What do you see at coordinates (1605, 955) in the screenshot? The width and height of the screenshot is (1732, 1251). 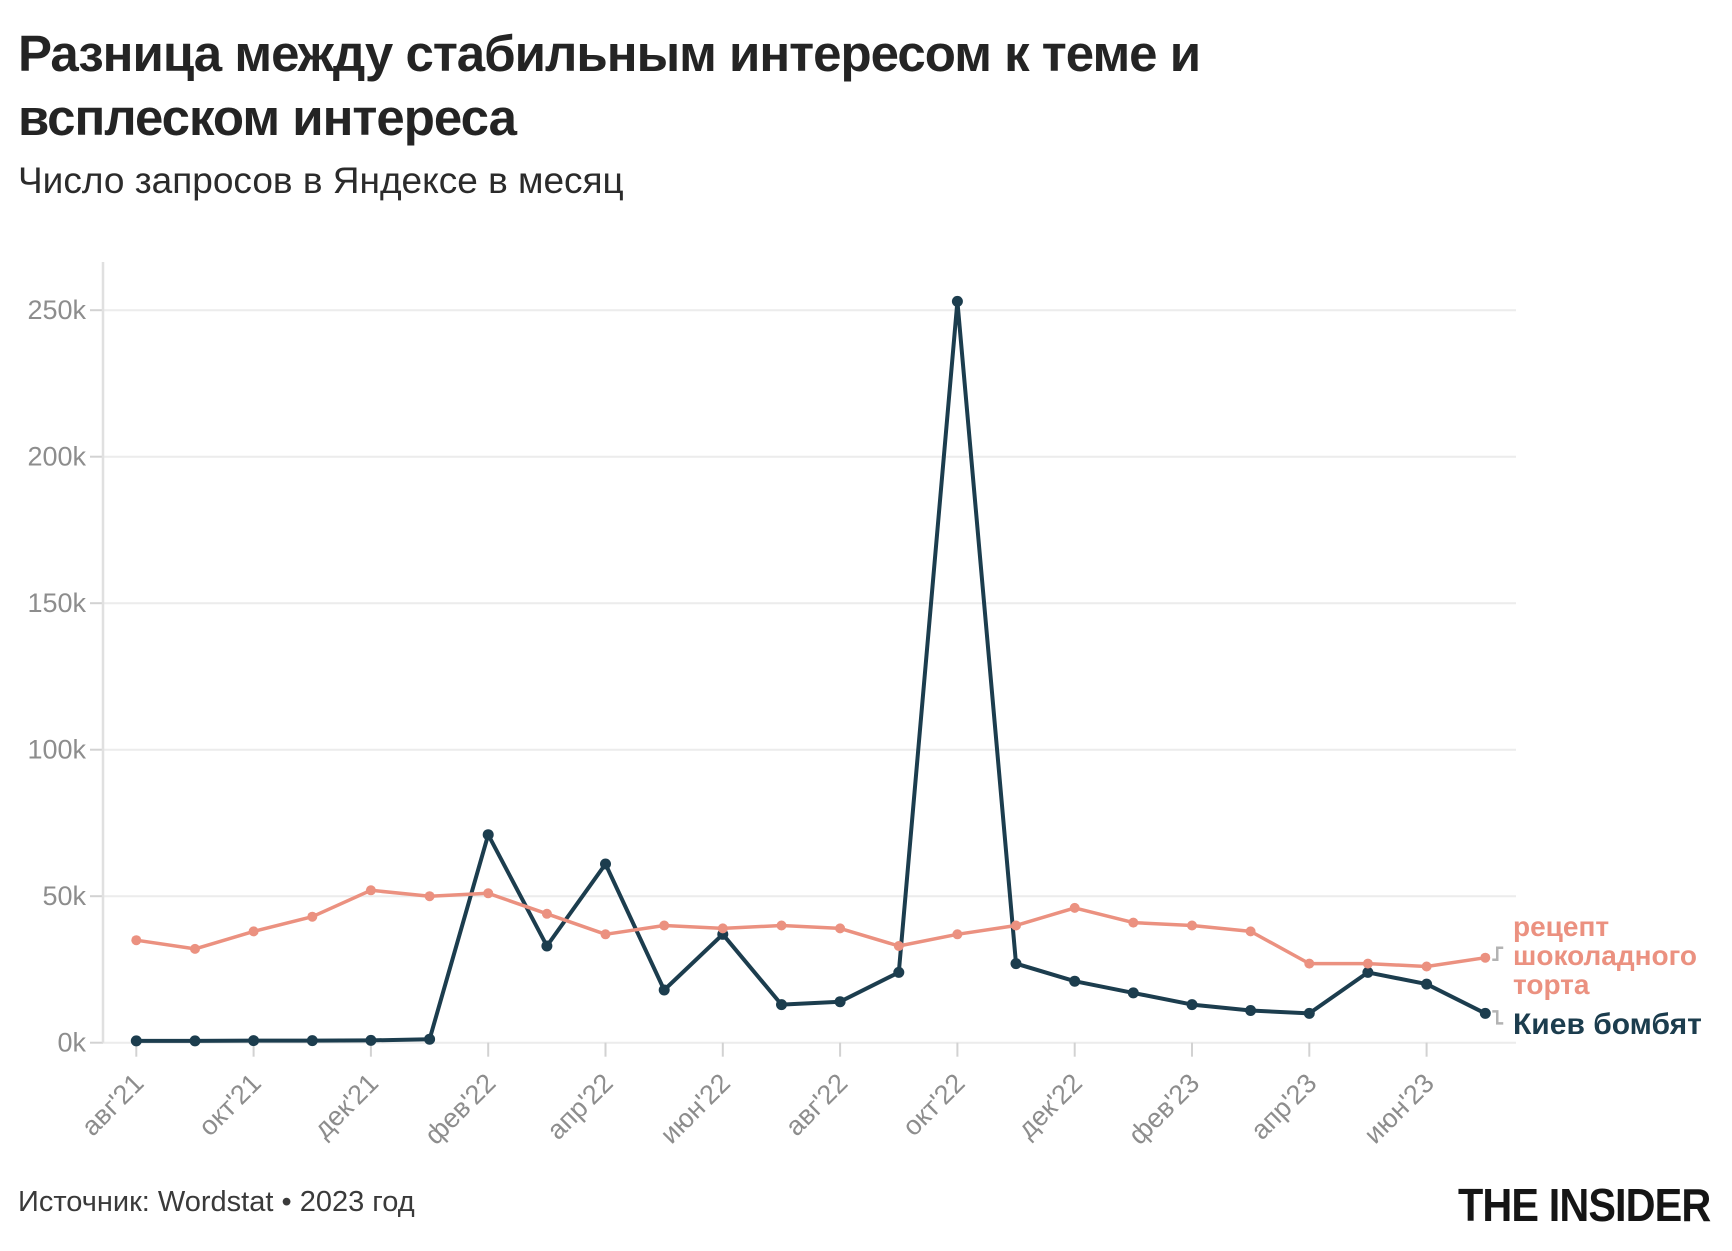 I see `series-label-cake: рецепт шоколадного торта` at bounding box center [1605, 955].